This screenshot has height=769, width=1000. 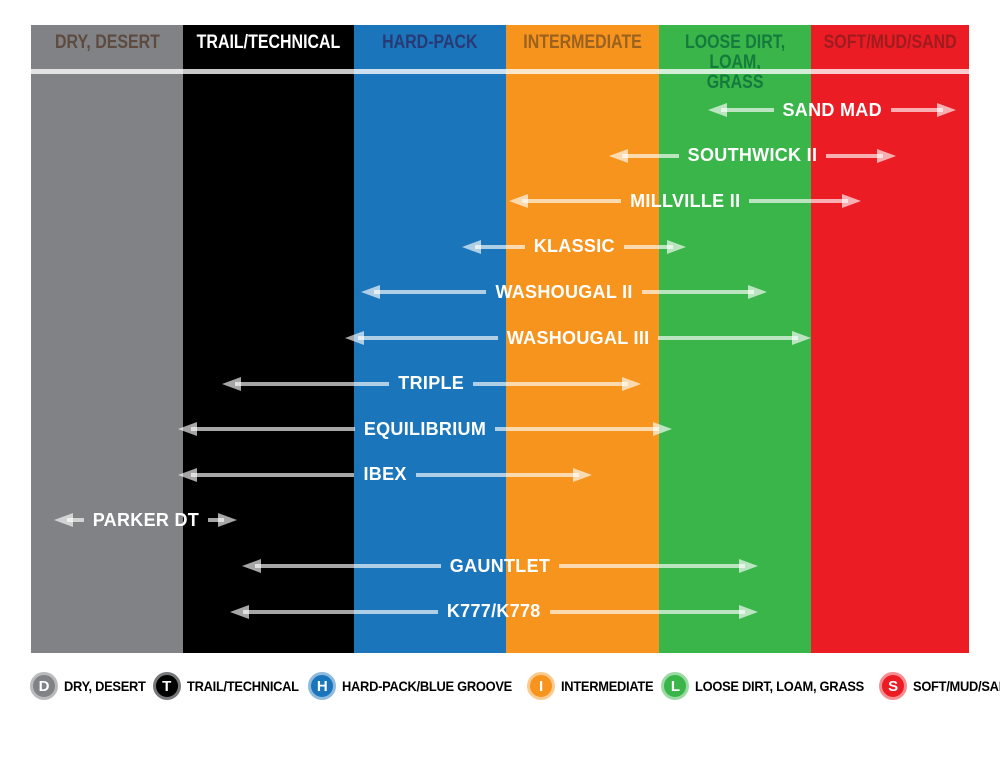 I want to click on column-header-intermediate: INTERMEDIATE, so click(x=582, y=42).